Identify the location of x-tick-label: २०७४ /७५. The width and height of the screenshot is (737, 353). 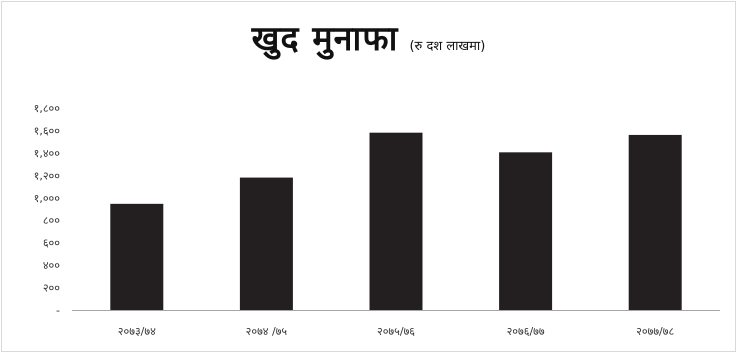
(267, 331).